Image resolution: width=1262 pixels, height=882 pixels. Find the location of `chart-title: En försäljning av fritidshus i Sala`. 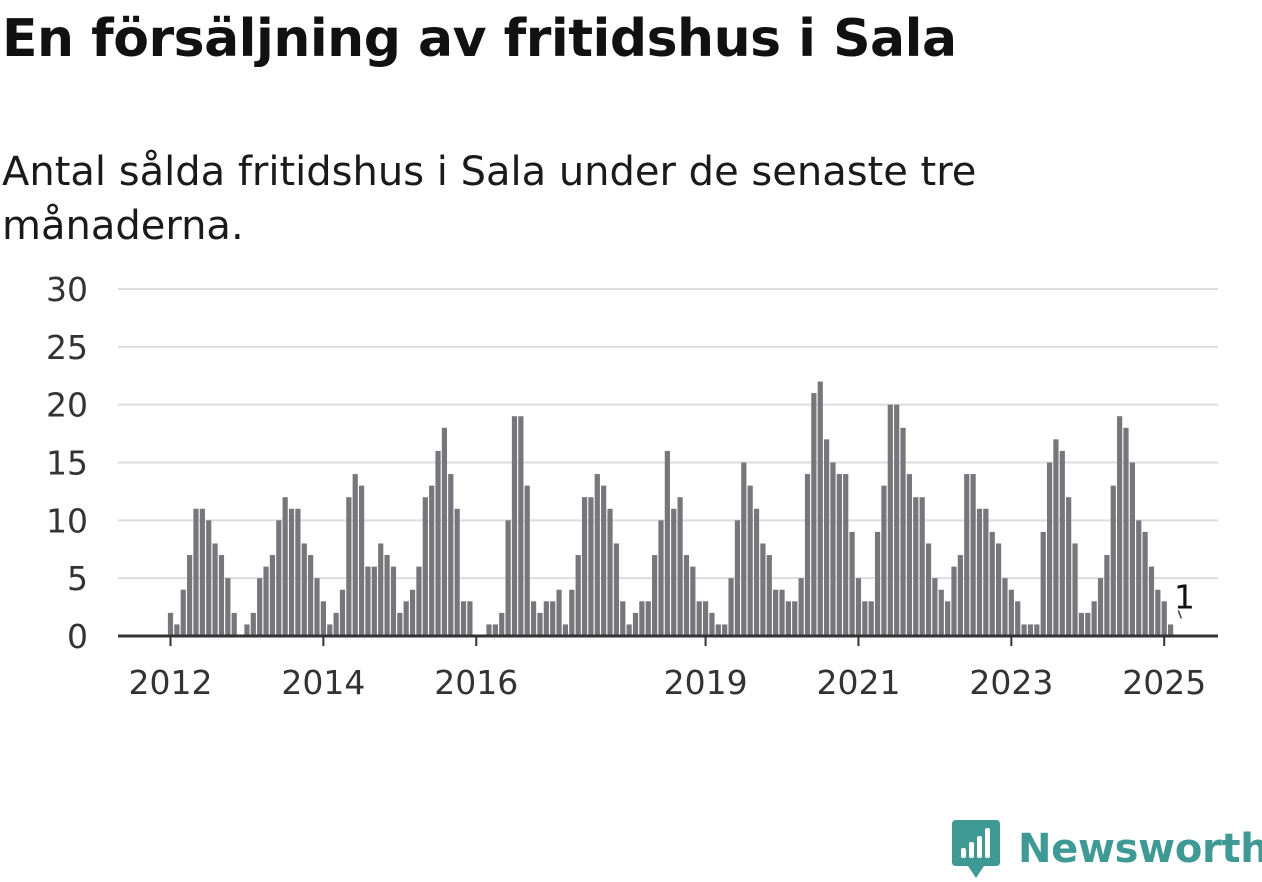

chart-title: En försäljning av fritidshus i Sala is located at coordinates (479, 39).